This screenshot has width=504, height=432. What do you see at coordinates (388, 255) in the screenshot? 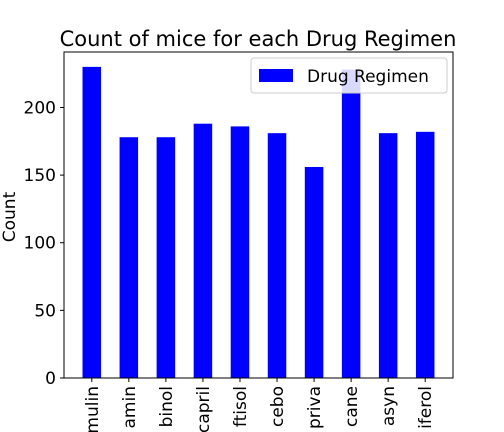
I see `bar-asyn` at bounding box center [388, 255].